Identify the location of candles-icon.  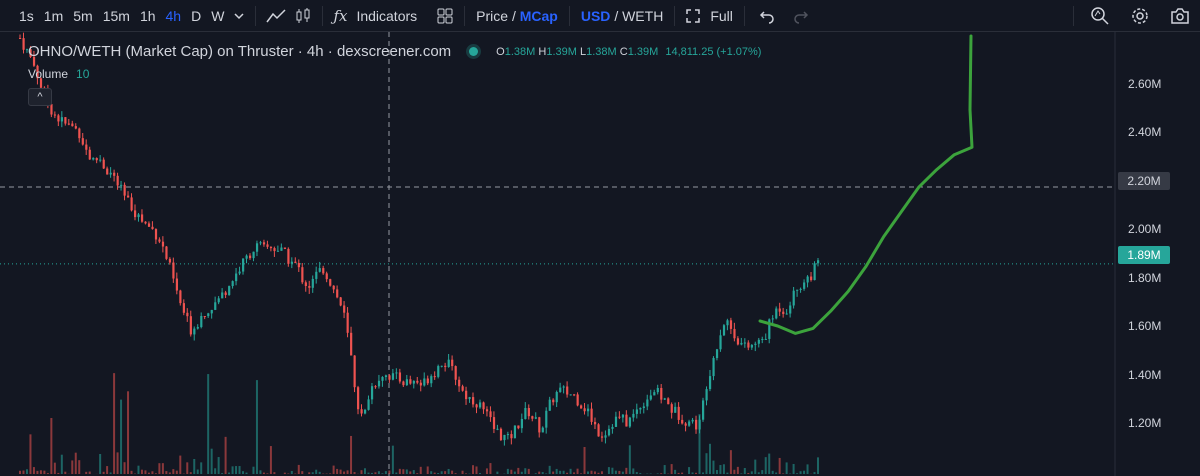
(303, 16).